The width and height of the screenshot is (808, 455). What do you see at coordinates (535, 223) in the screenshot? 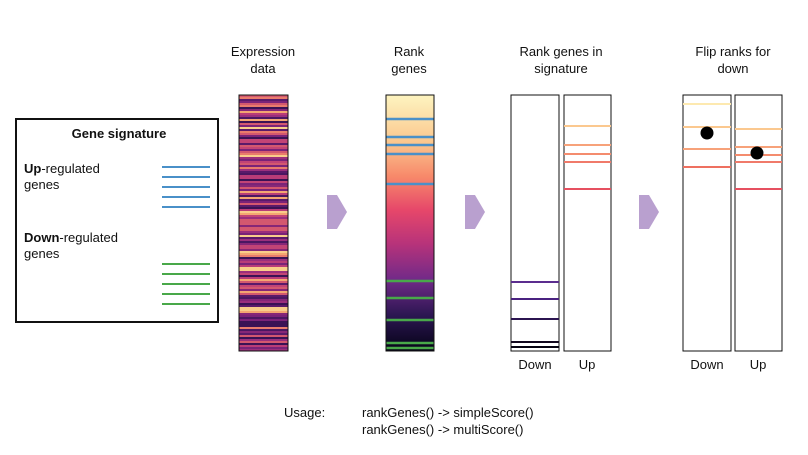
I see `signature-down-panel` at bounding box center [535, 223].